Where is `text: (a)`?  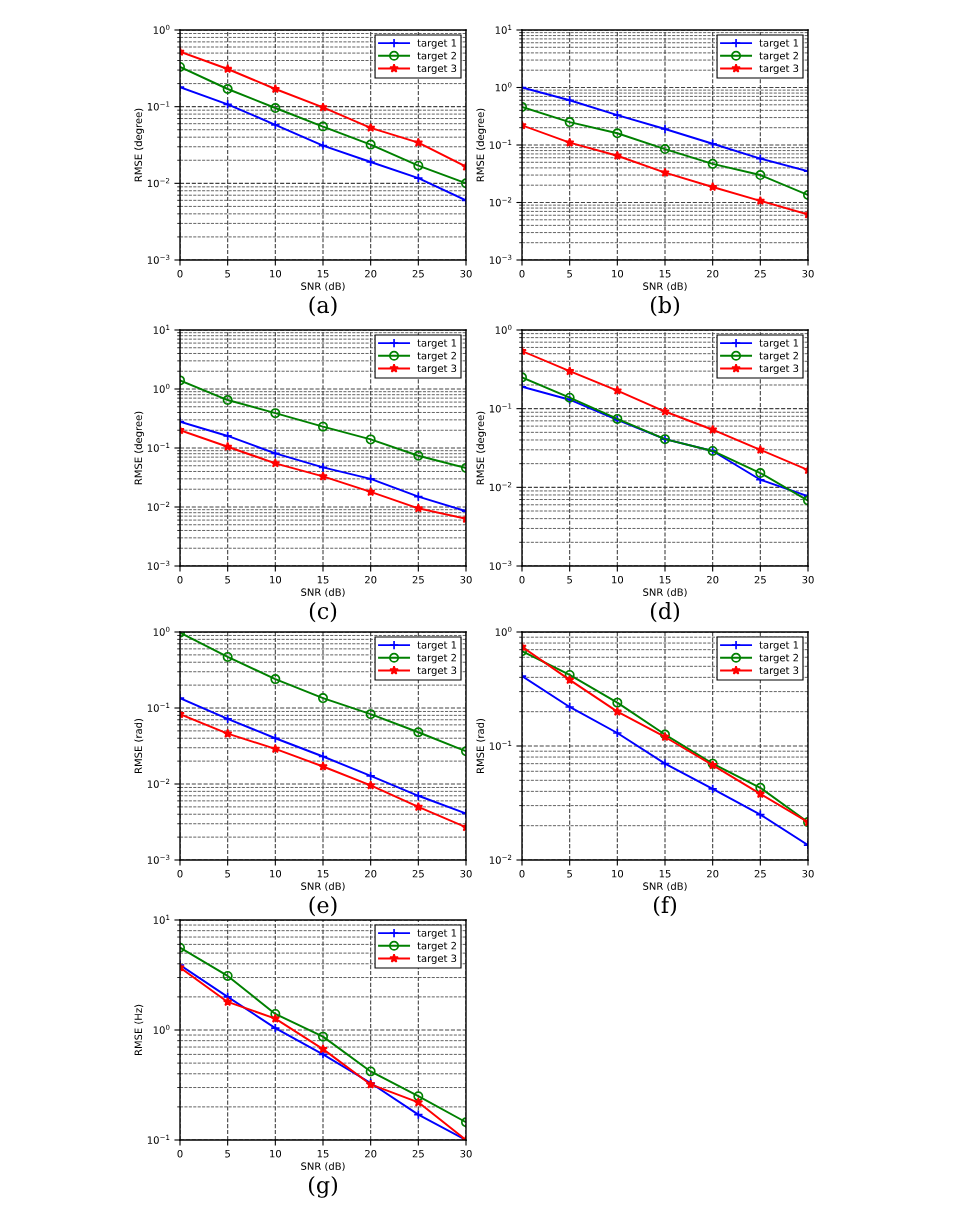 text: (a) is located at coordinates (323, 306).